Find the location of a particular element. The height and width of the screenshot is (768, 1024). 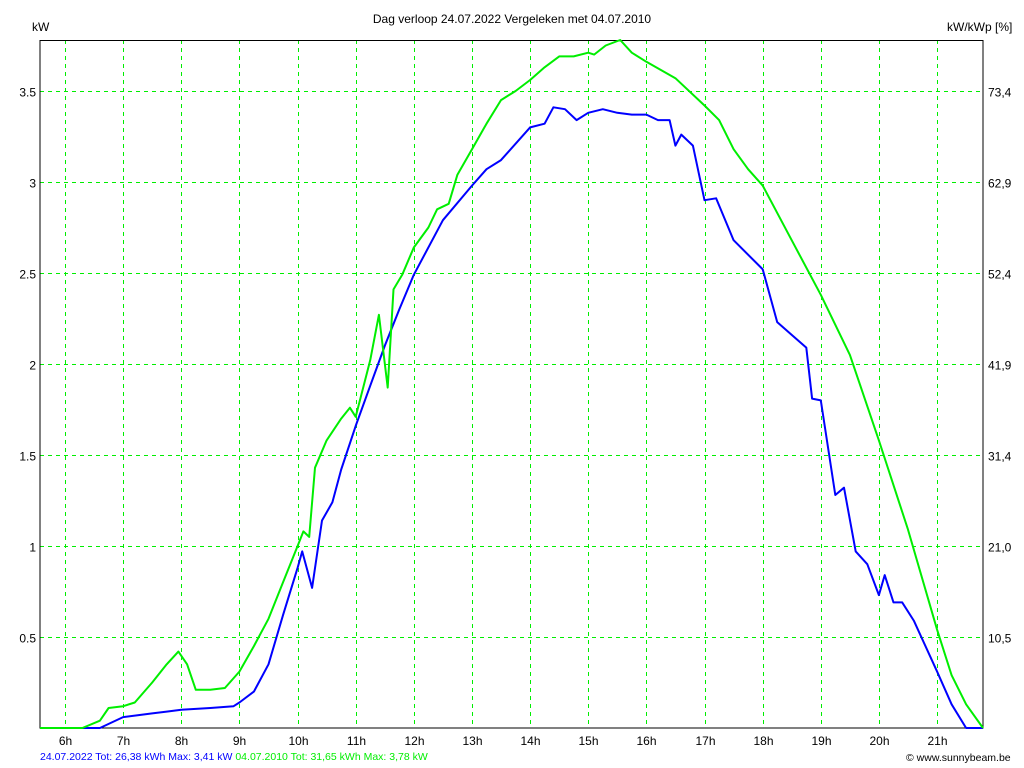

x-tick-label: 9h is located at coordinates (239, 741).